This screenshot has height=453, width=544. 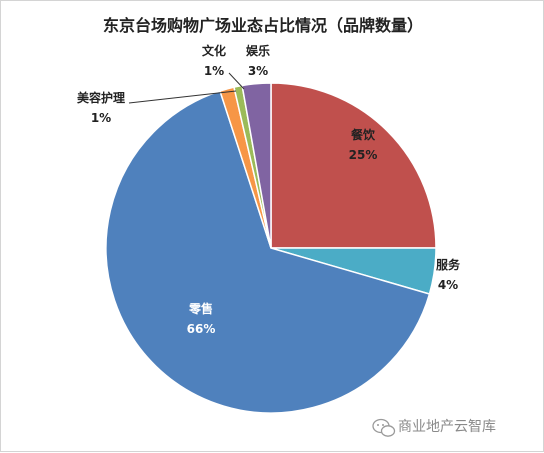 I want to click on slice-name-label: 服务, so click(x=448, y=264).